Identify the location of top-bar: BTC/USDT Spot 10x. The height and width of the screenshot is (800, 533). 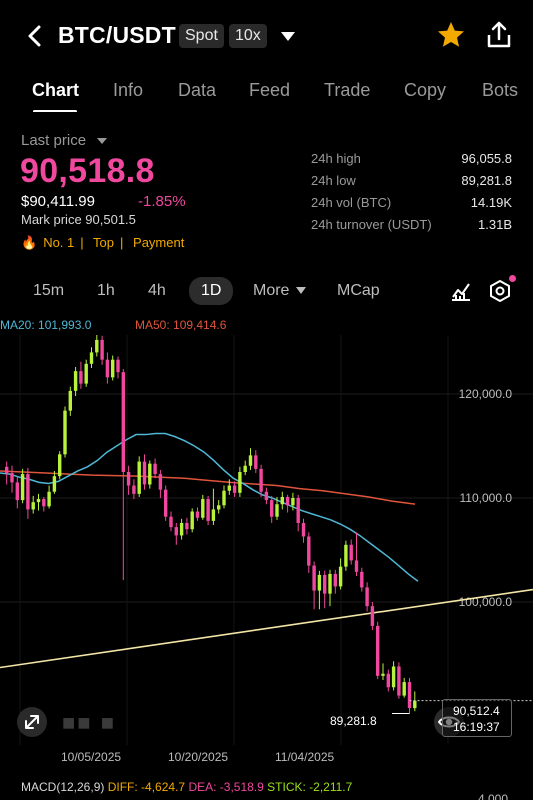
(266, 36).